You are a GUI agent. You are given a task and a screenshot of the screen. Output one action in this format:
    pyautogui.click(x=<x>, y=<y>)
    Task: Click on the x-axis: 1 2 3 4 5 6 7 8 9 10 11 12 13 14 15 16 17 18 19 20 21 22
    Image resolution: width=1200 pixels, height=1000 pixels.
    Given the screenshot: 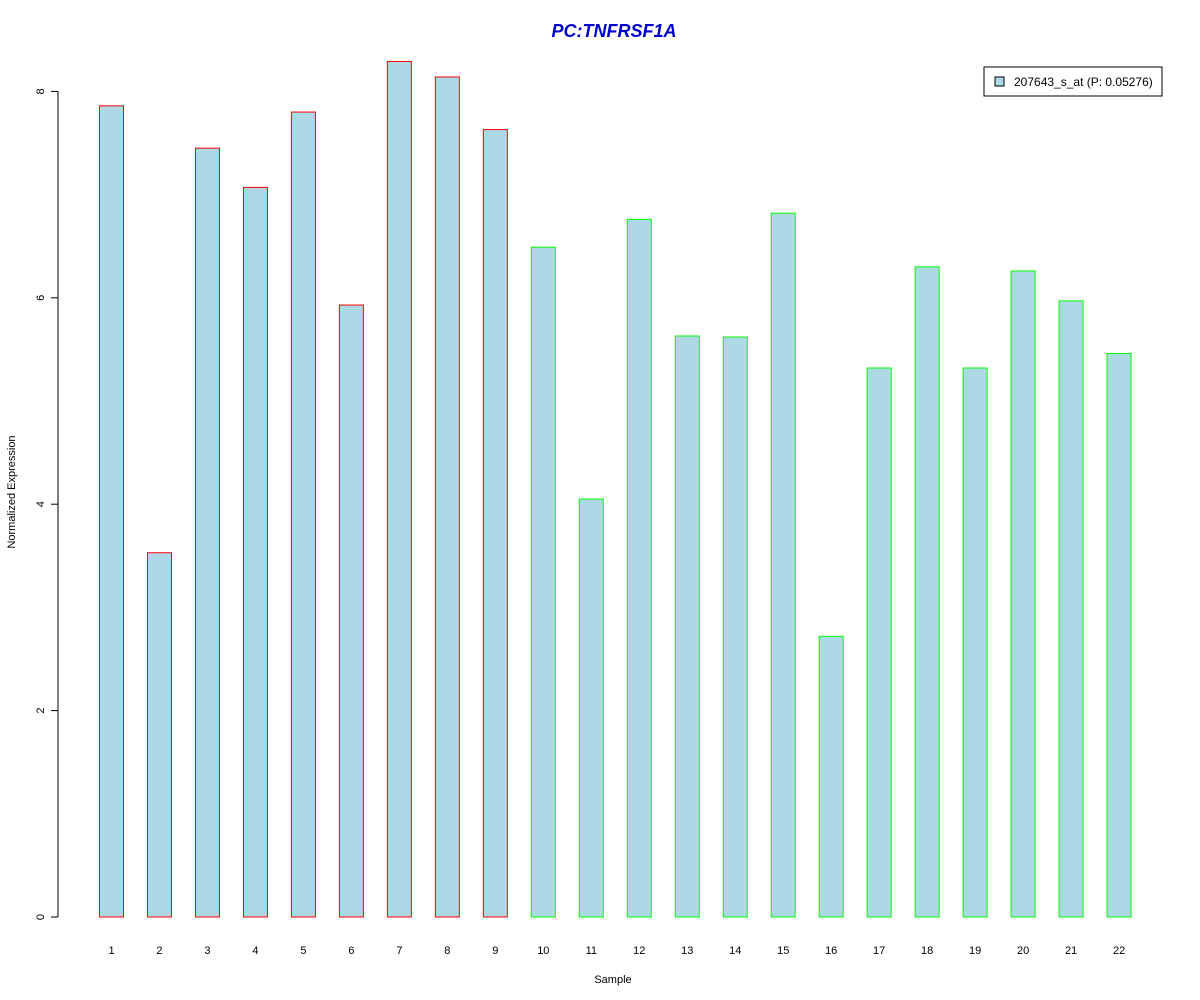 What is the action you would take?
    pyautogui.click(x=616, y=951)
    